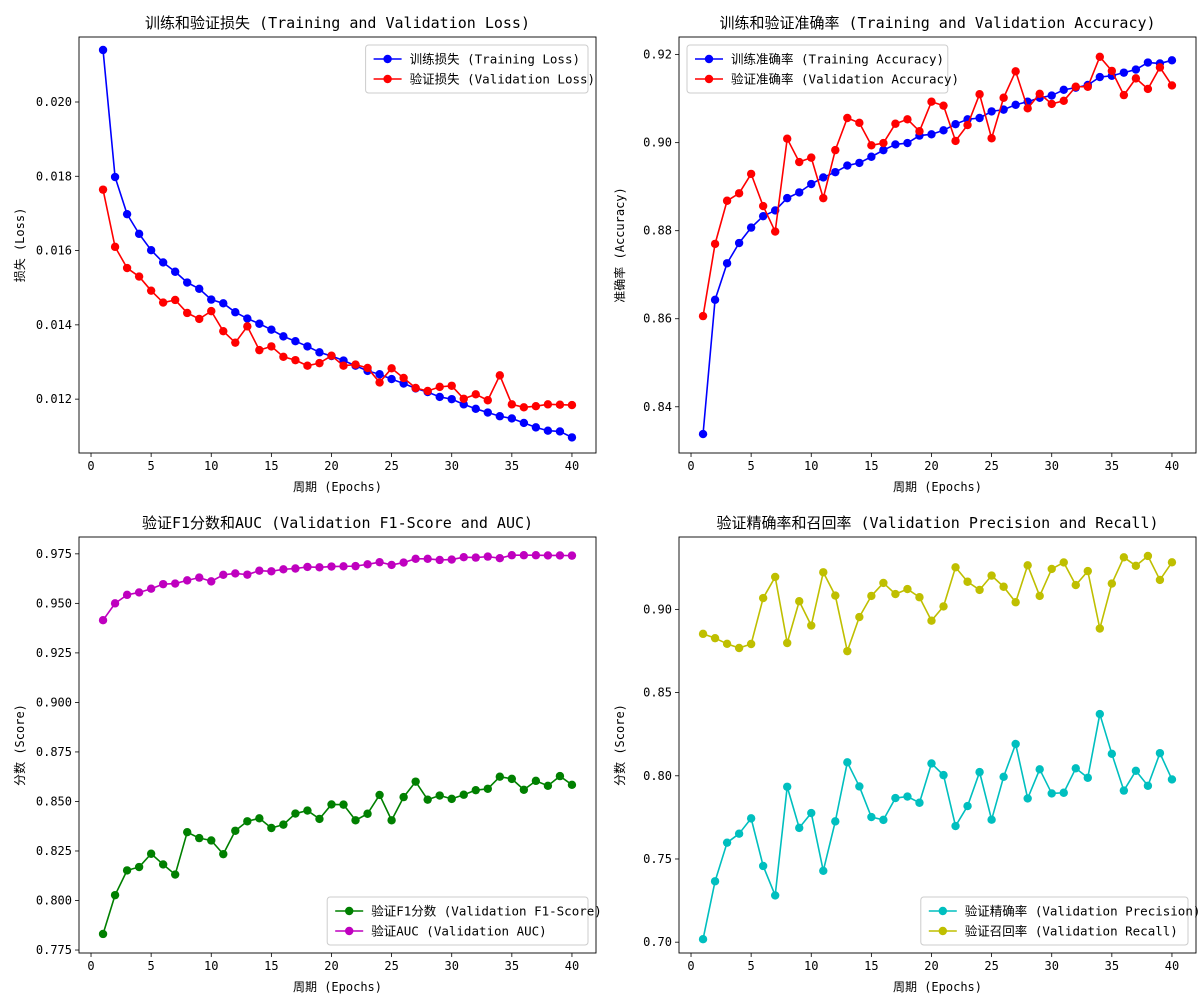 The height and width of the screenshot is (1000, 1200). What do you see at coordinates (837, 59) in the screenshot?
I see `legend-label: 训练准确率 (Training Accuracy)` at bounding box center [837, 59].